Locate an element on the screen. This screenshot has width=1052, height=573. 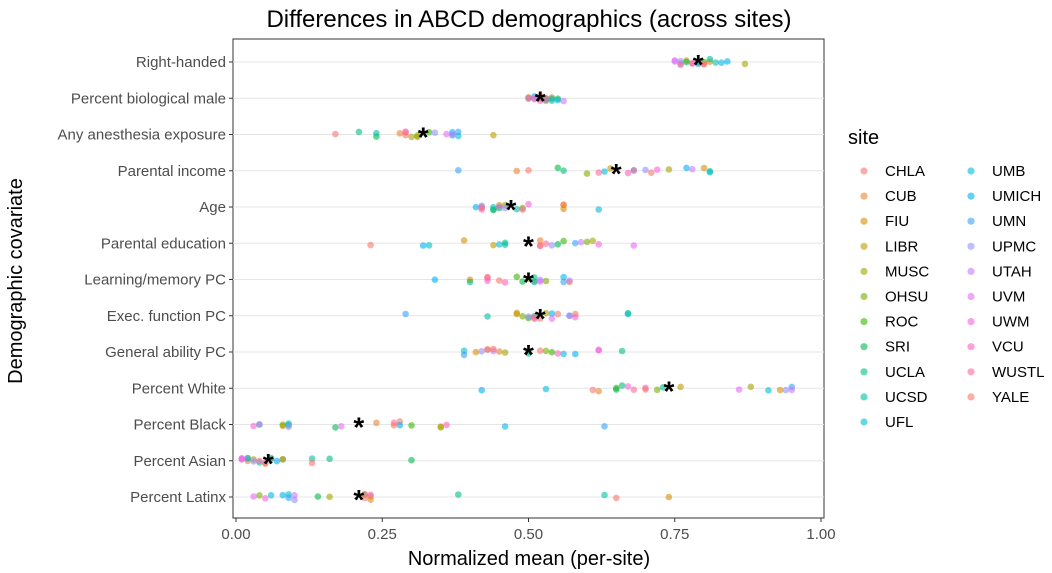
legend-label: WUSTL is located at coordinates (1018, 372).